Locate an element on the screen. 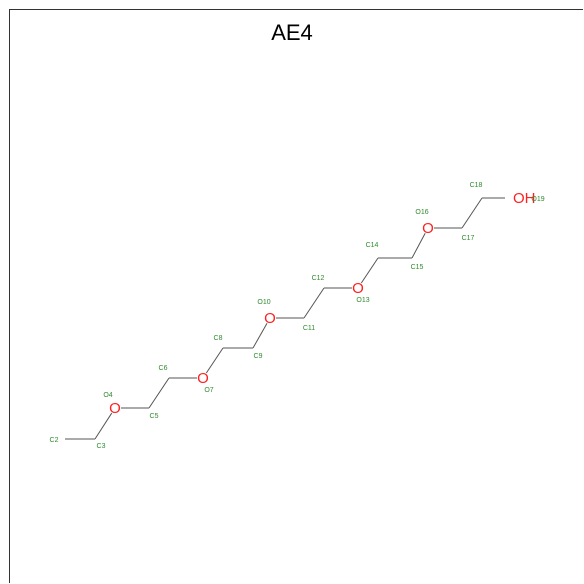 This screenshot has width=584, height=584. atom-label-o4: O4 is located at coordinates (107, 395).